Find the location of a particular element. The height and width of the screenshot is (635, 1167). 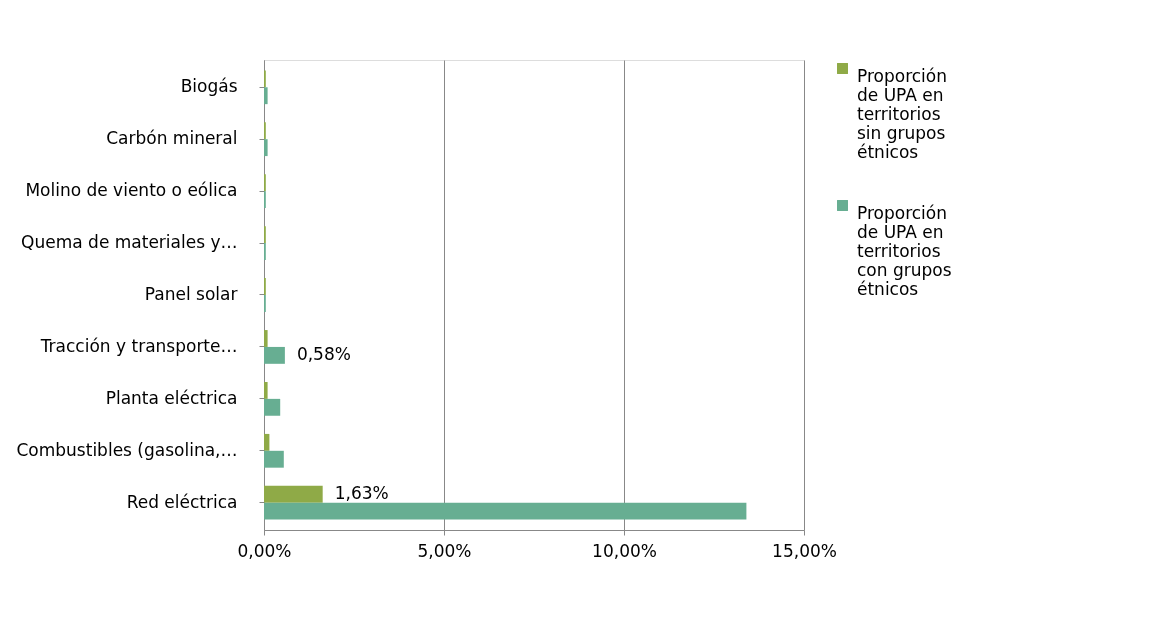

y-tick-label: Red eléctrica is located at coordinates (182, 501).